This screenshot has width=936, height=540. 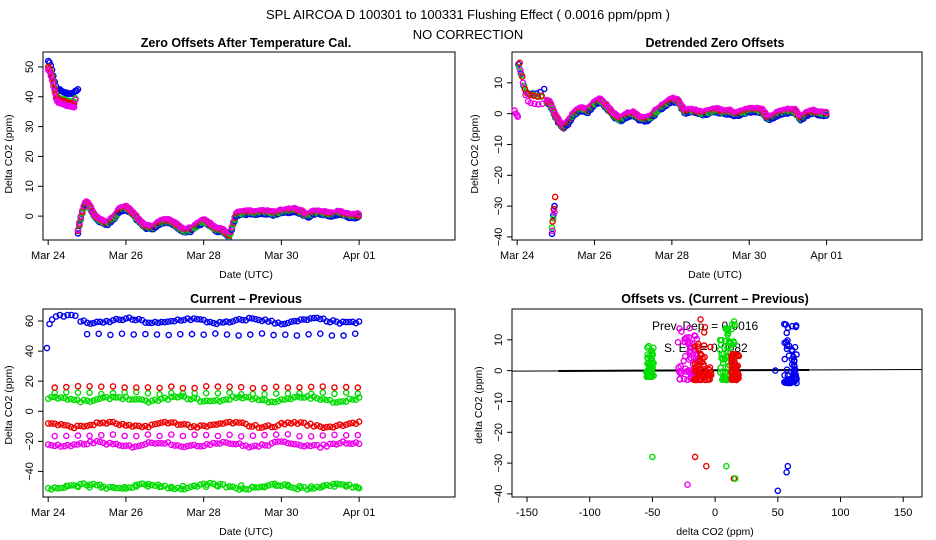 I want to click on x-tick-label: 150, so click(x=903, y=513).